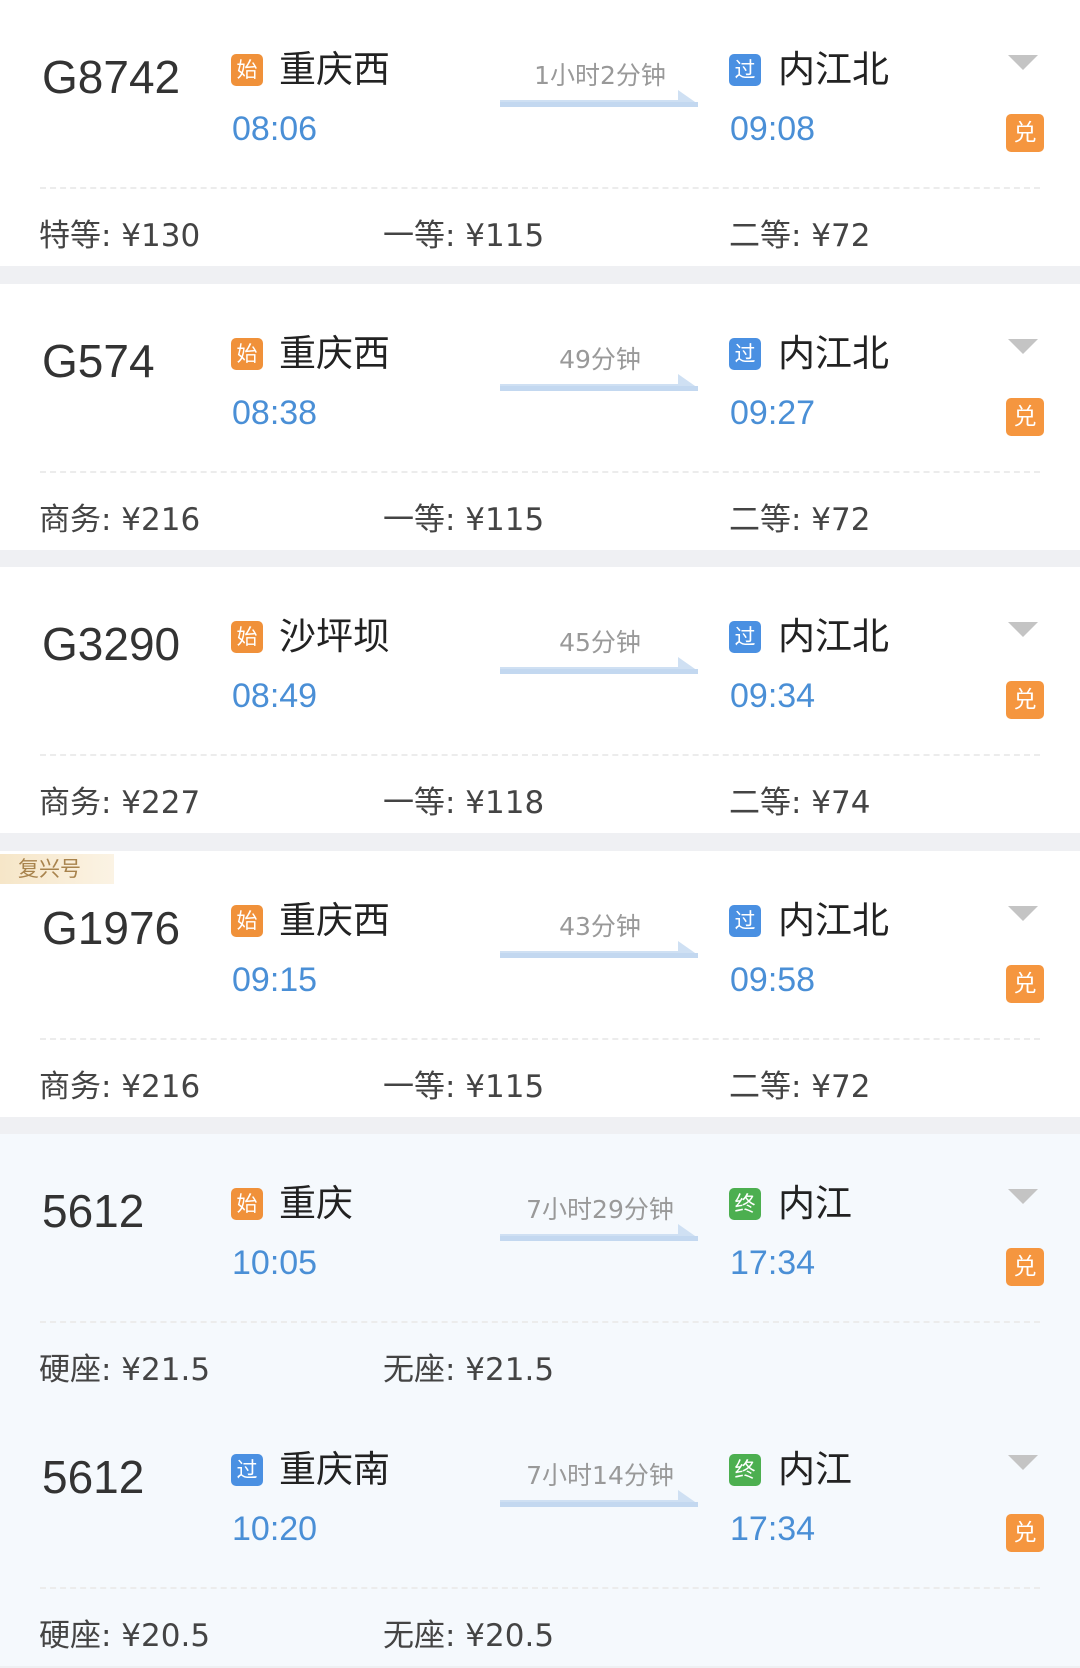  I want to click on duration: 7小时14分钟, so click(600, 1475).